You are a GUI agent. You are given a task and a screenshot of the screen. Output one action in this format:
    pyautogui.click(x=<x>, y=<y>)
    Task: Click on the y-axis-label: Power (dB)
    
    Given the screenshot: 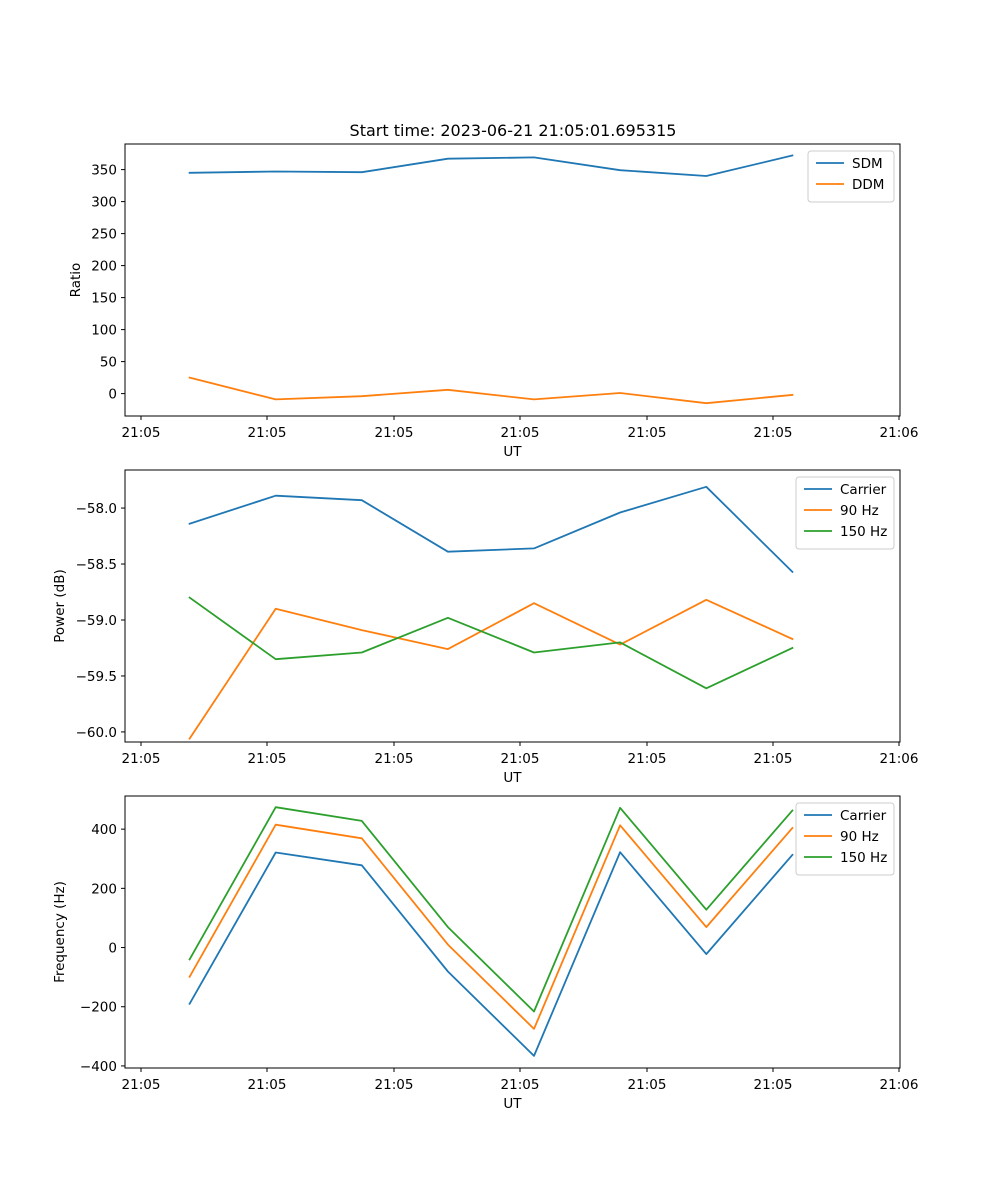 What is the action you would take?
    pyautogui.click(x=60, y=605)
    